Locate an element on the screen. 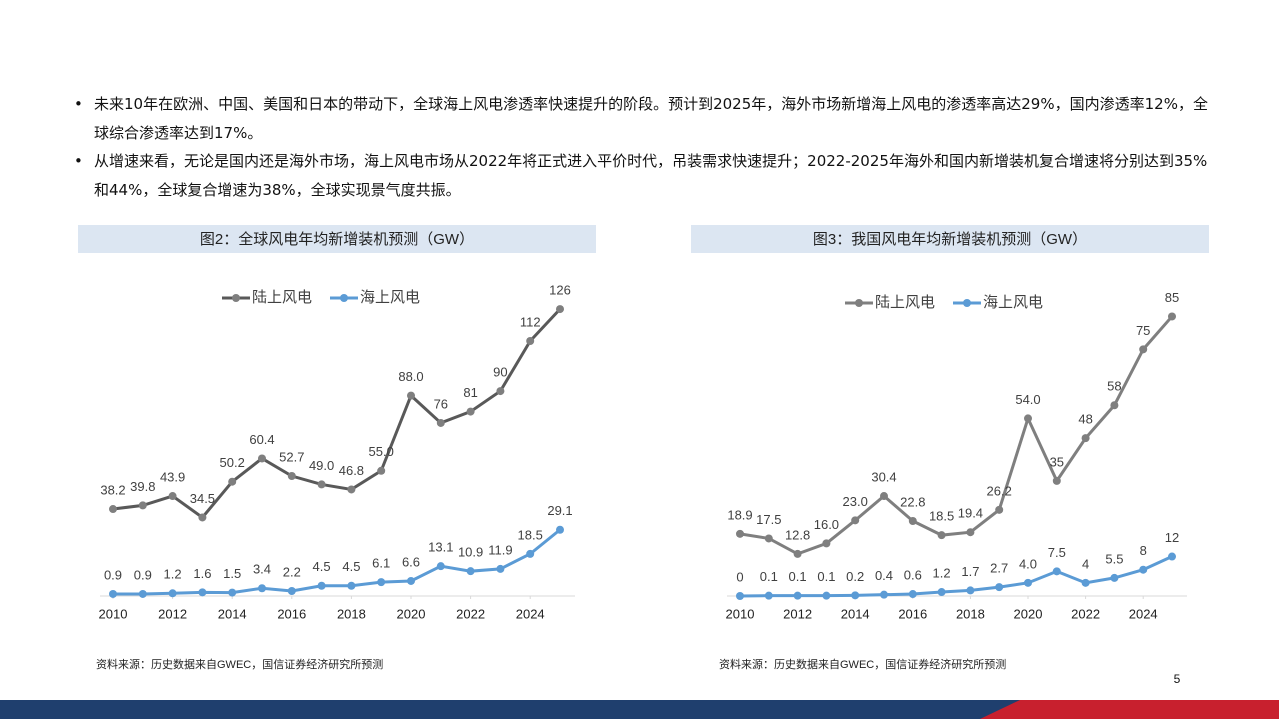 The height and width of the screenshot is (719, 1279). data-label: 0.6 is located at coordinates (913, 574).